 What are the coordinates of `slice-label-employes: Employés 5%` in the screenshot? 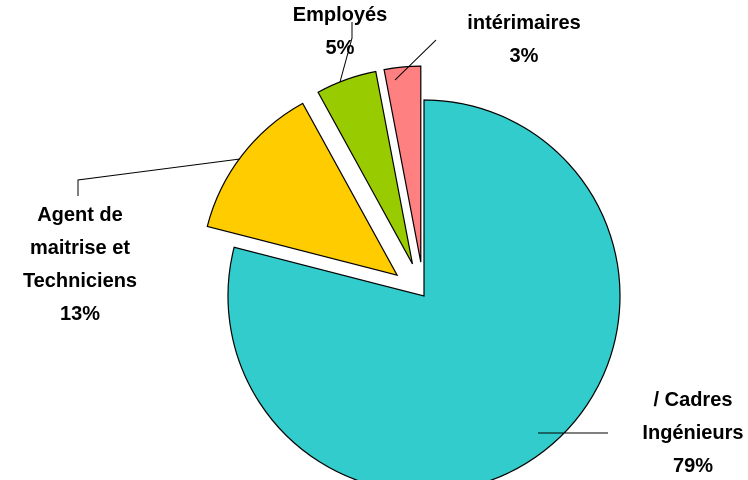 It's located at (340, 31).